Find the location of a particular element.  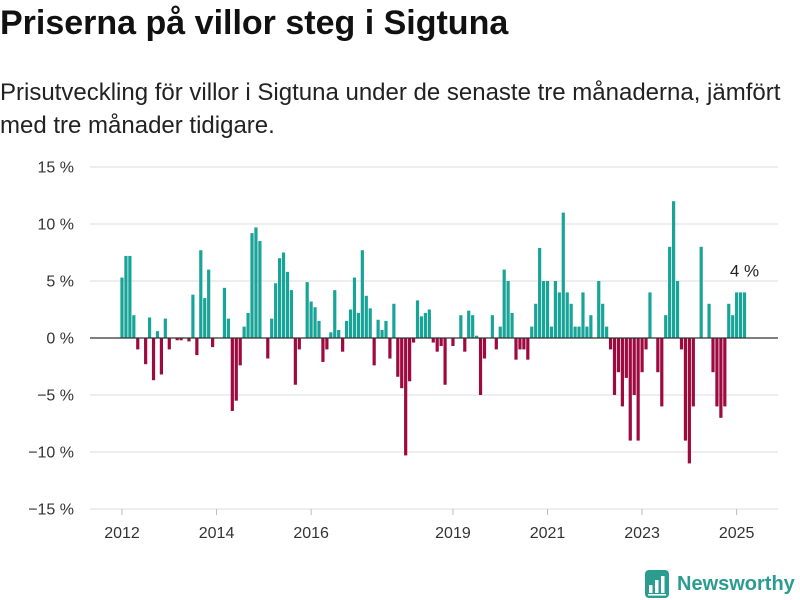

y-tick-label: 5 % is located at coordinates (60, 282).